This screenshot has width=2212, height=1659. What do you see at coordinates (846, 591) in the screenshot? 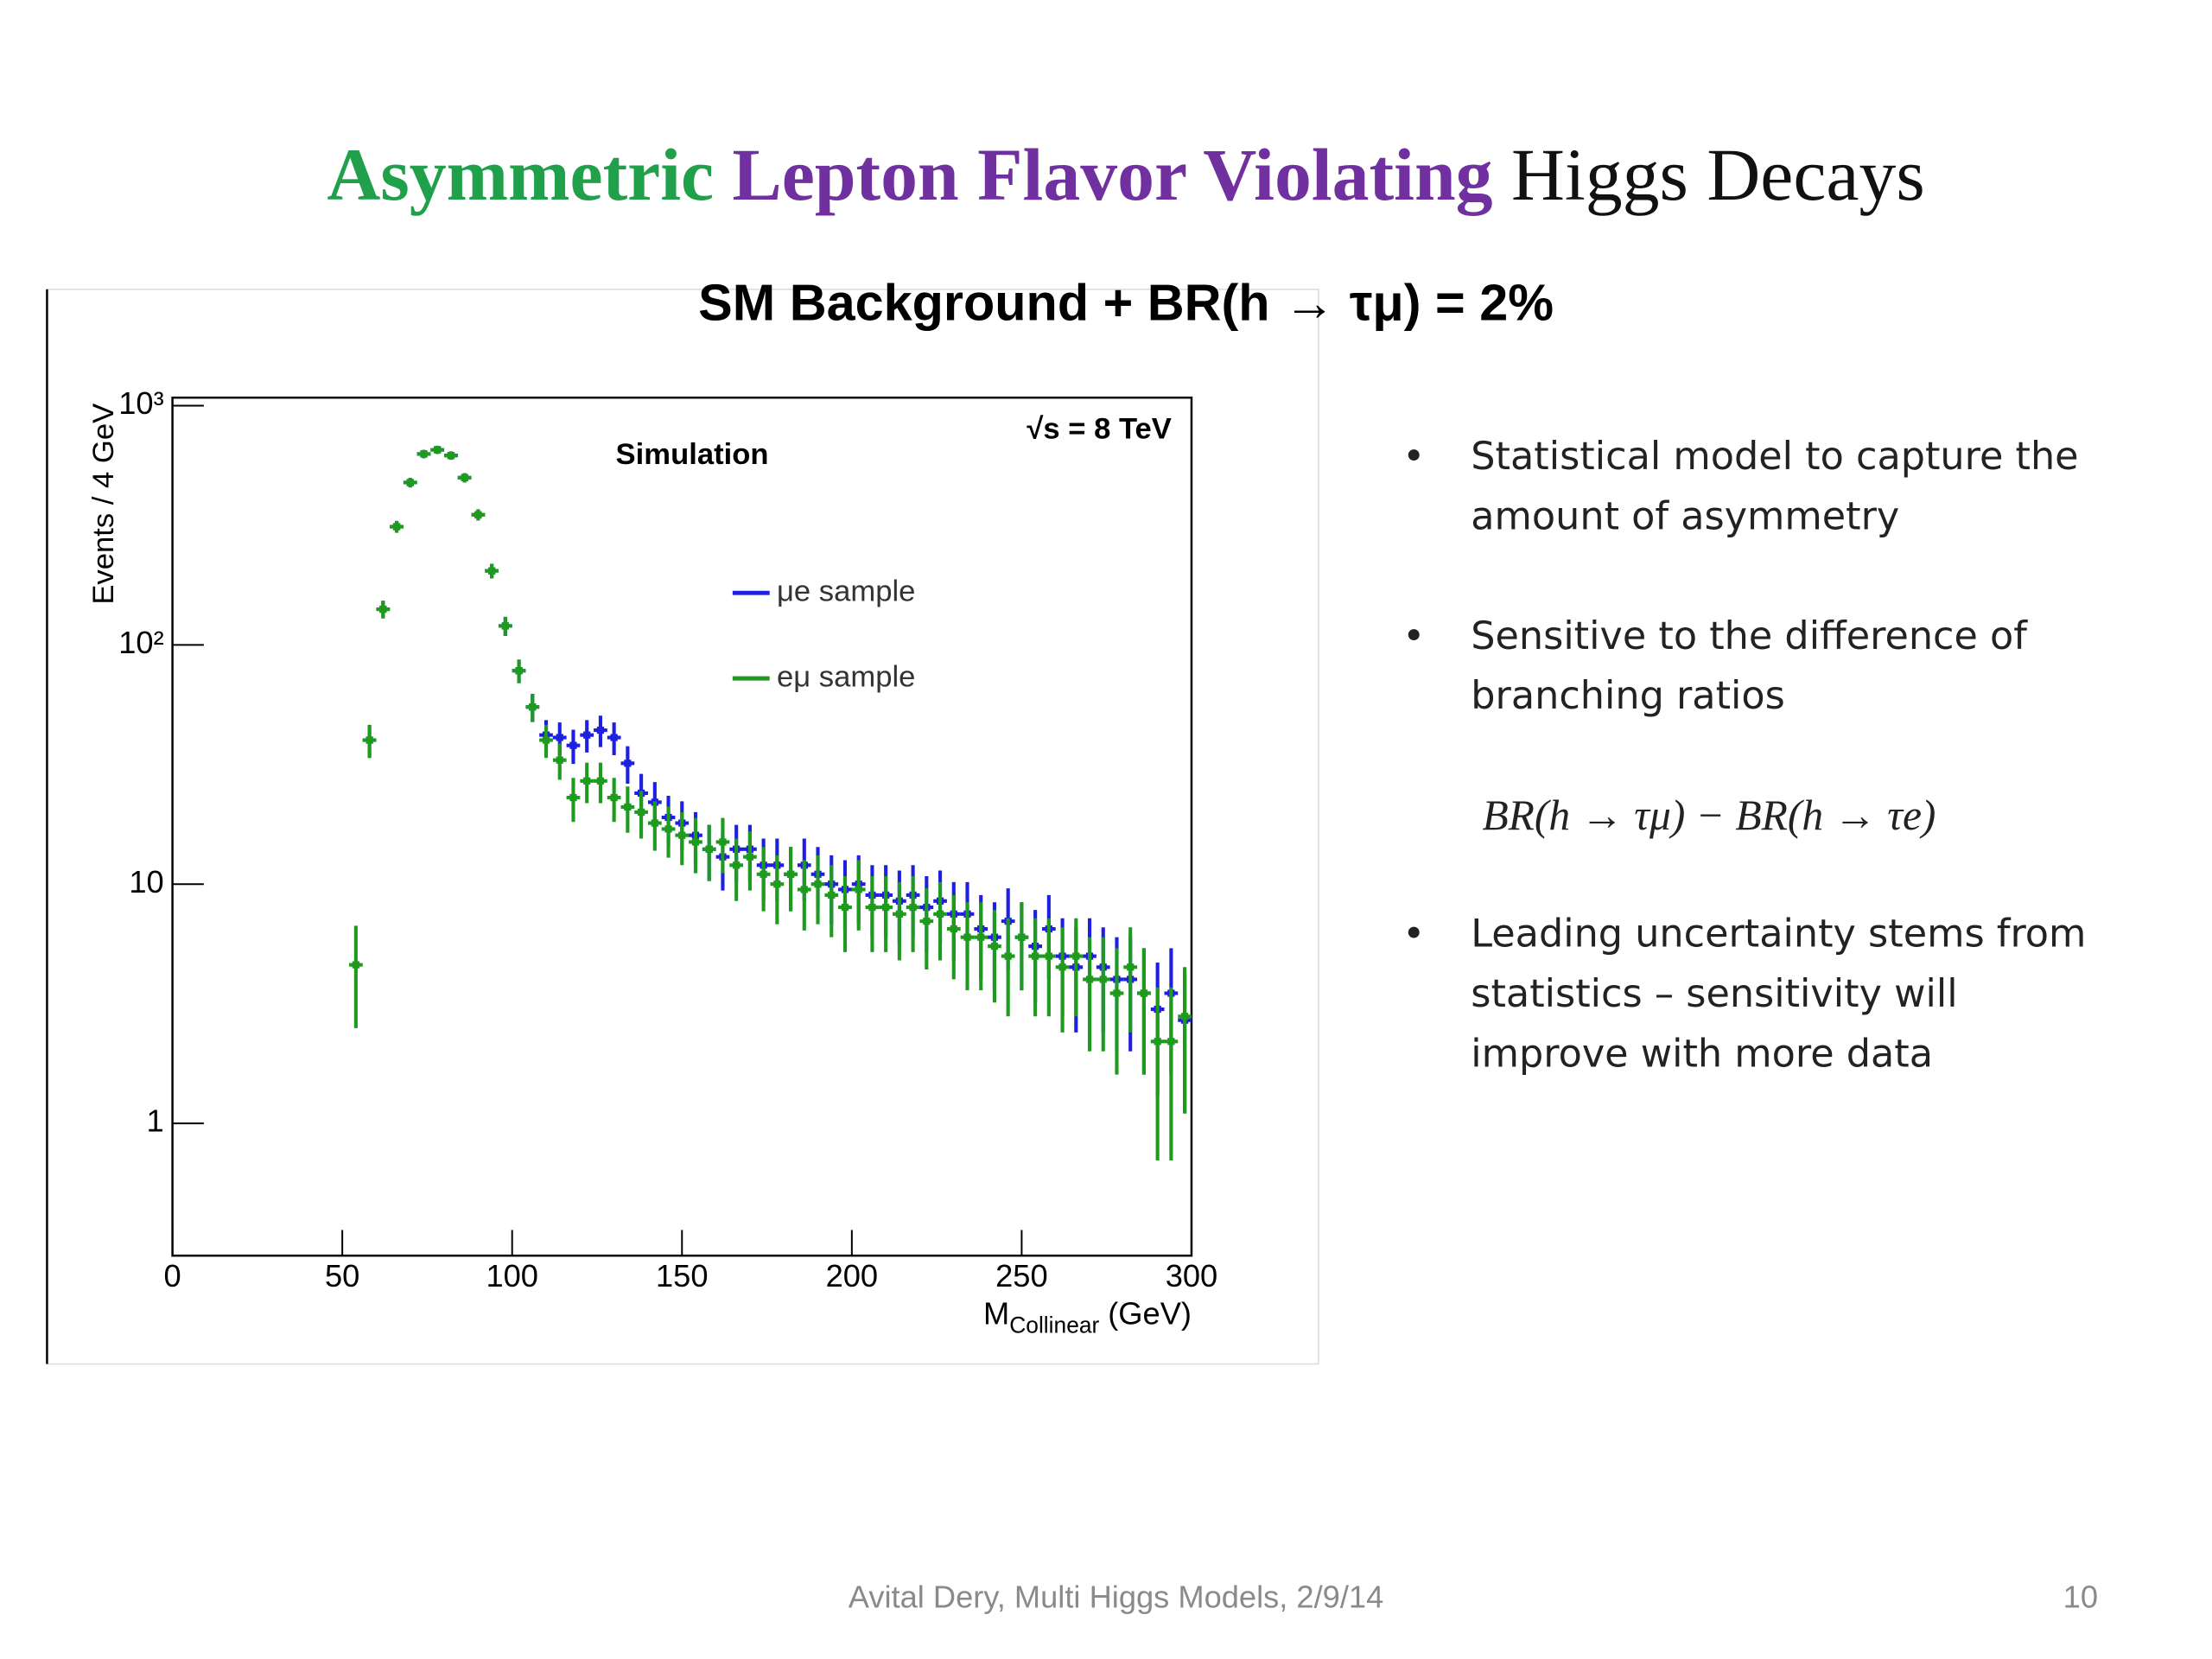
I see `legend-label: μe sample` at bounding box center [846, 591].